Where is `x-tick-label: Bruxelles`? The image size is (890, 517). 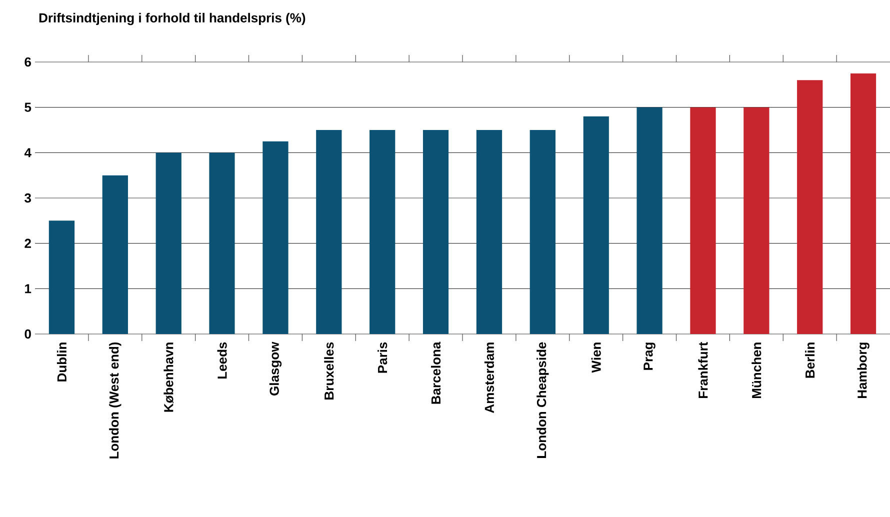 x-tick-label: Bruxelles is located at coordinates (329, 371).